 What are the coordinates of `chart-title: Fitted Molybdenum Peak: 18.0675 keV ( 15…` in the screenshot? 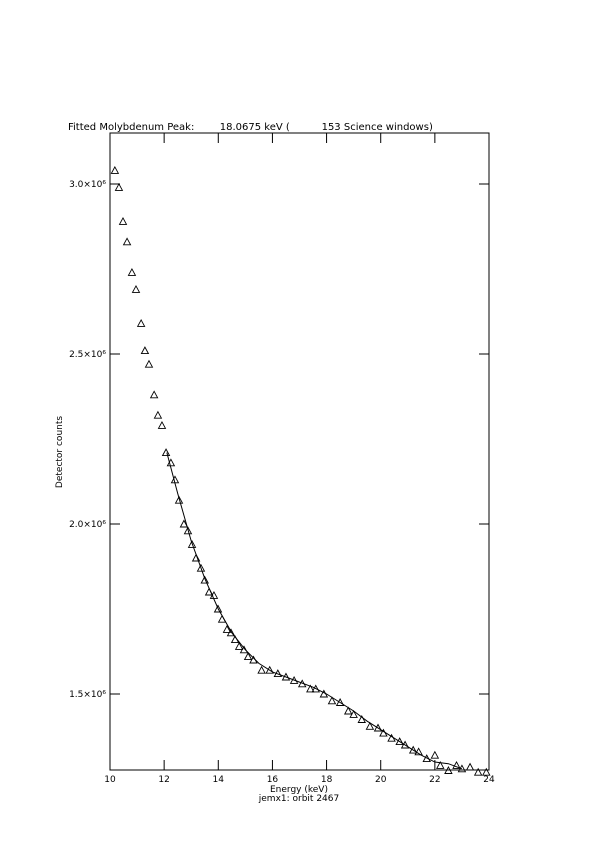 It's located at (250, 127).